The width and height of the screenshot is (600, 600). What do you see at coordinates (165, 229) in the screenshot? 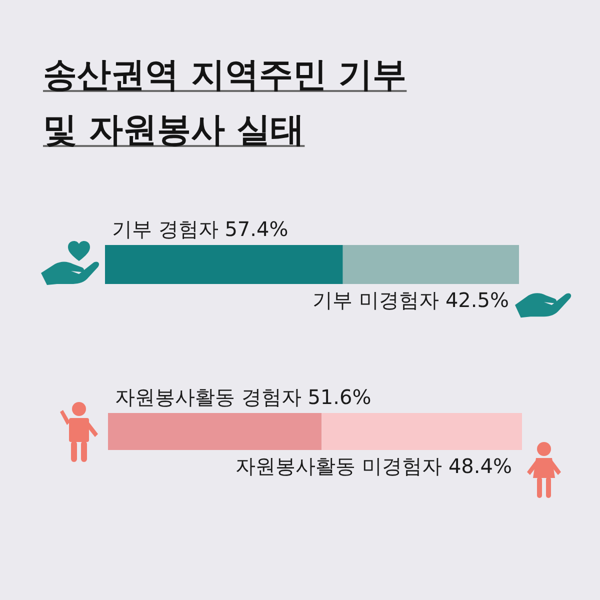
I see `series-label: 기부 경험자` at bounding box center [165, 229].